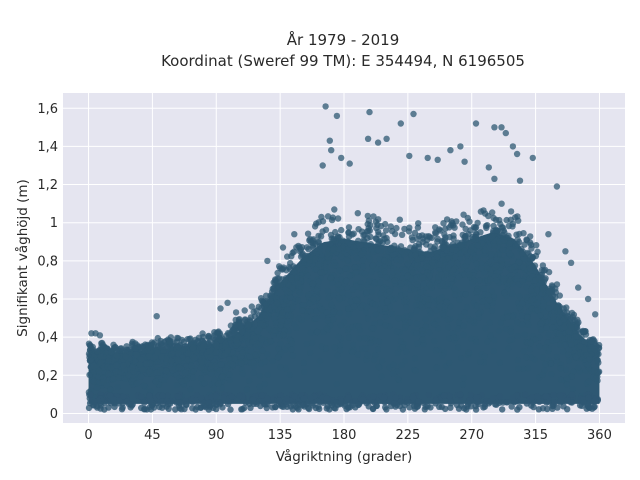 This screenshot has height=480, width=640. Describe the element at coordinates (280, 435) in the screenshot. I see `x-tick-label: 135` at that location.